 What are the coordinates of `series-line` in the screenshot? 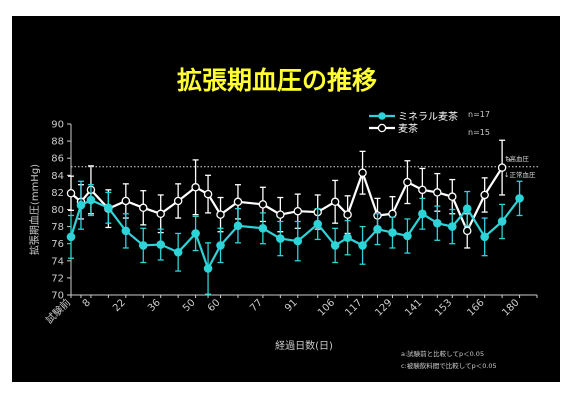 It's located at (287, 200).